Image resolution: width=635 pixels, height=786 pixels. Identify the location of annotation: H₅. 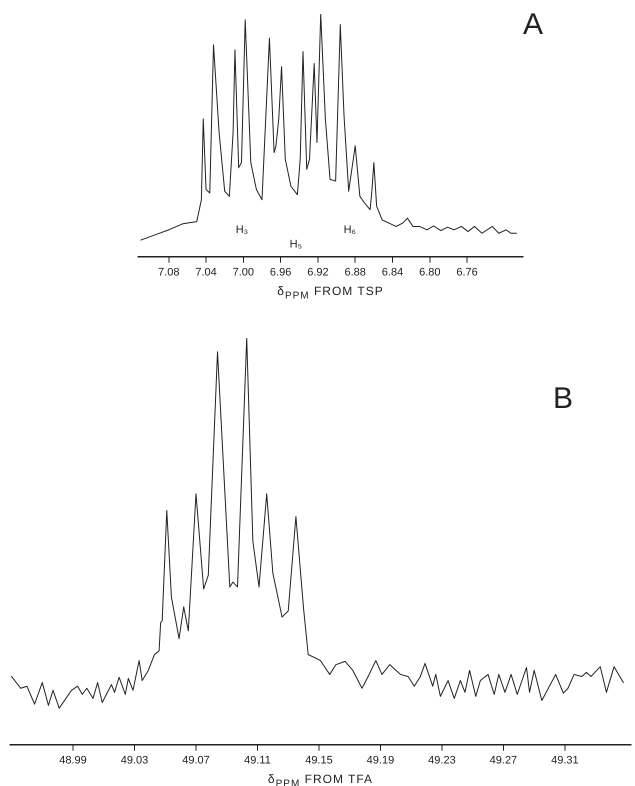
(296, 244).